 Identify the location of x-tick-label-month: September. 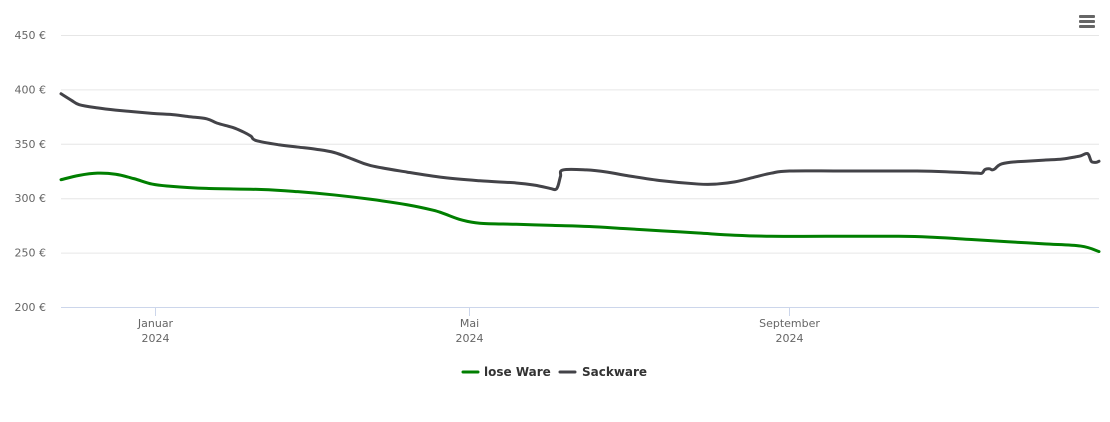
(789, 323).